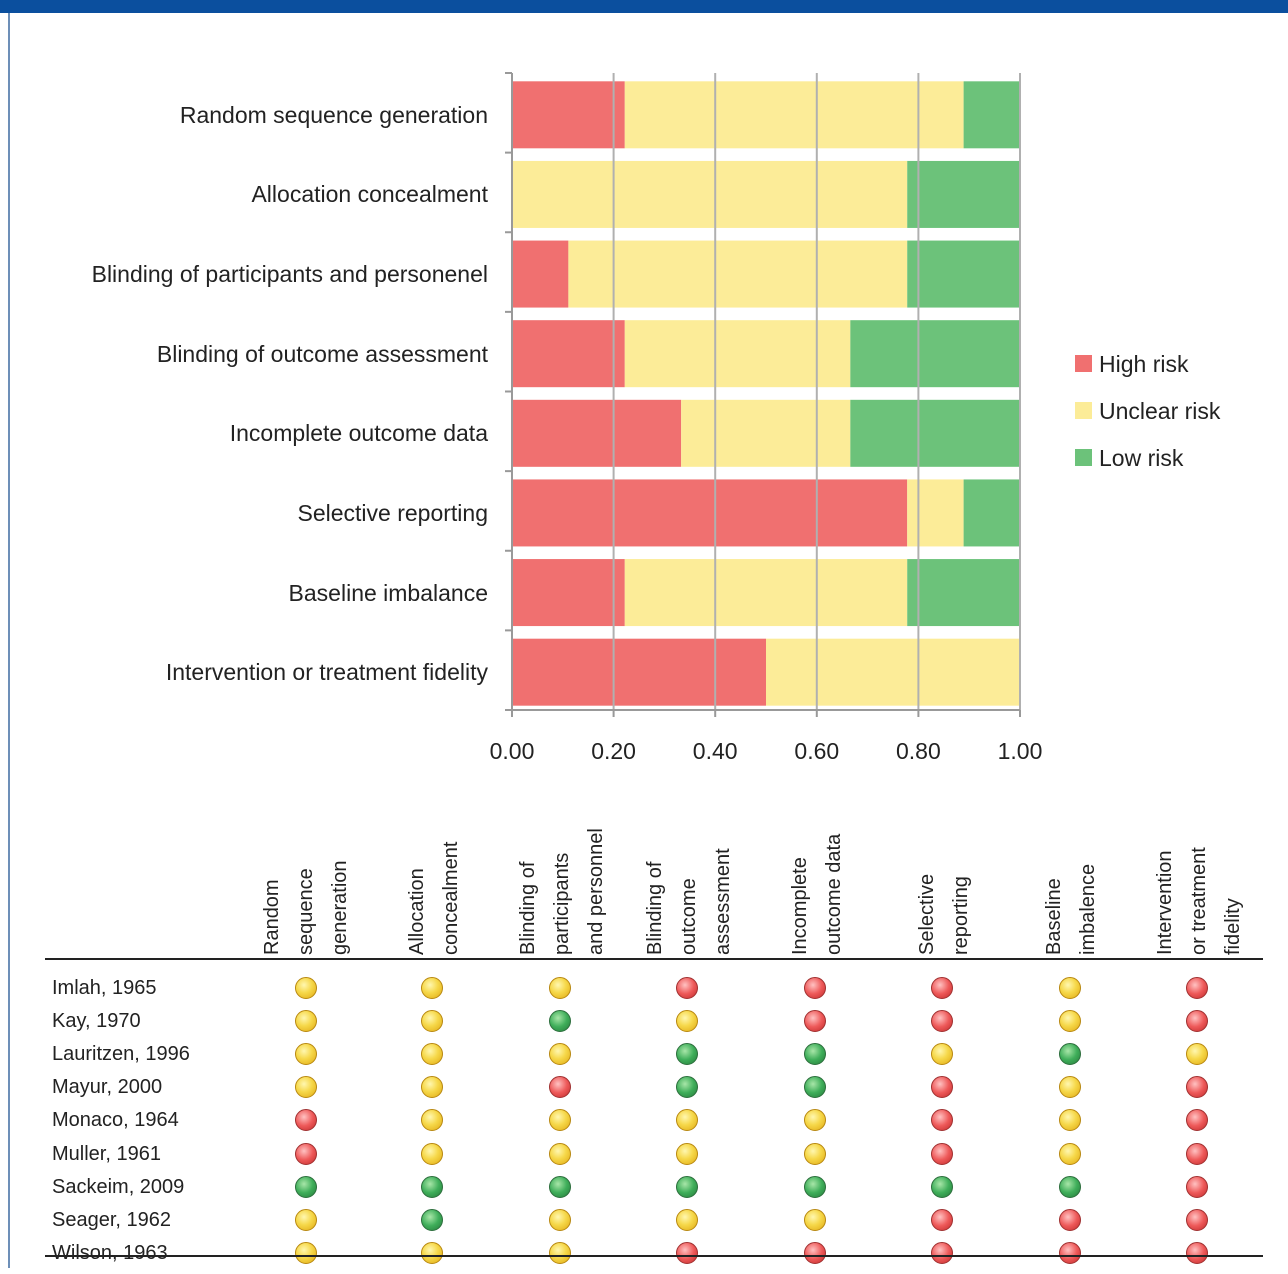  I want to click on top-banner, so click(644, 6).